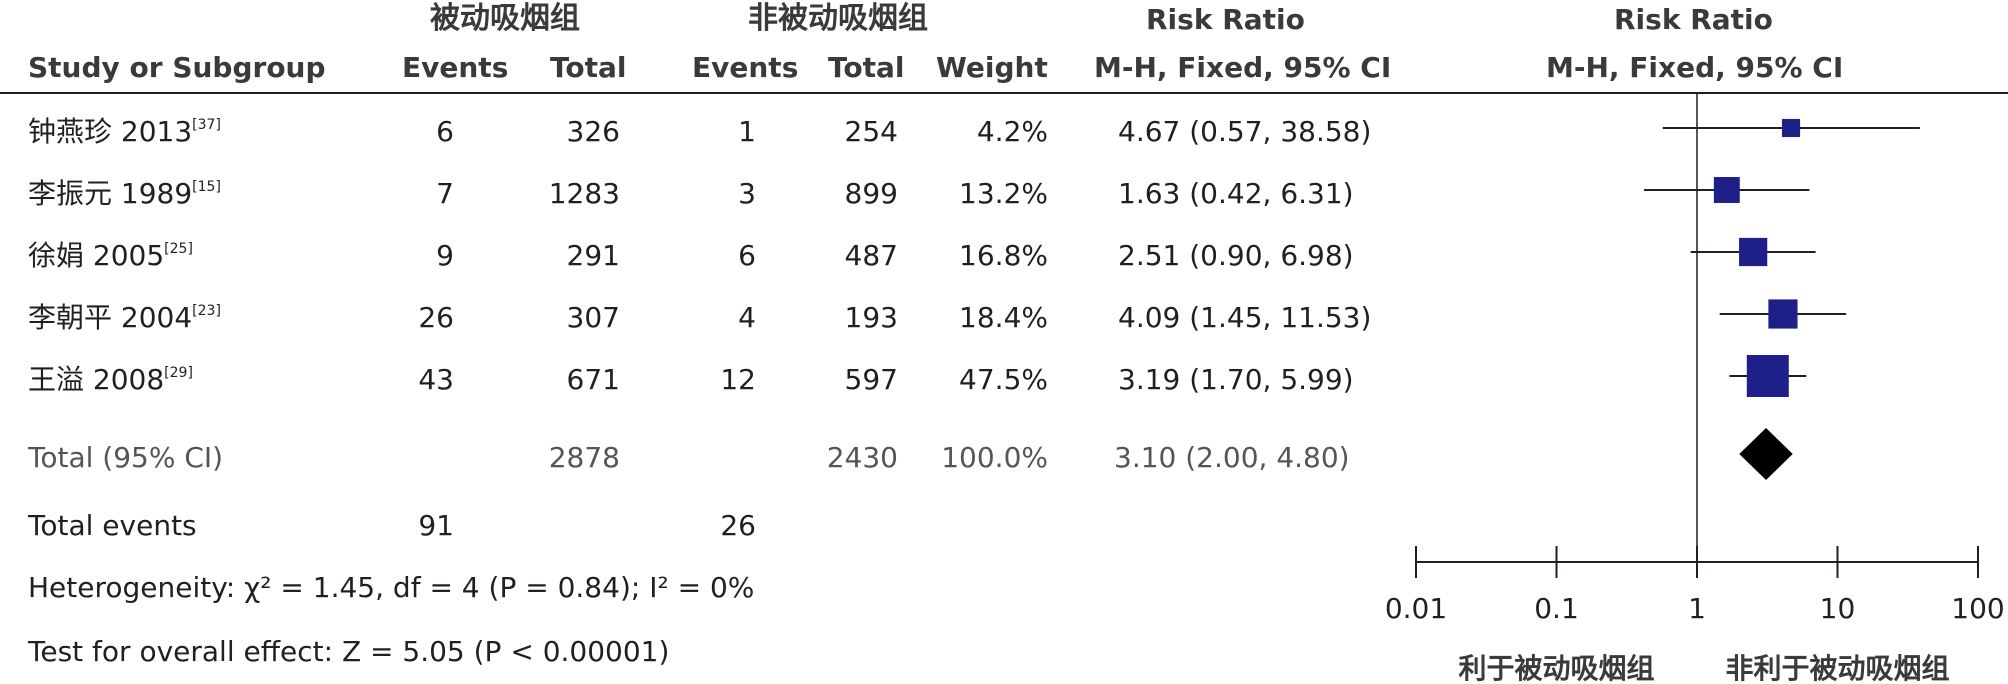  What do you see at coordinates (738, 525) in the screenshot?
I see `total-events2: 26` at bounding box center [738, 525].